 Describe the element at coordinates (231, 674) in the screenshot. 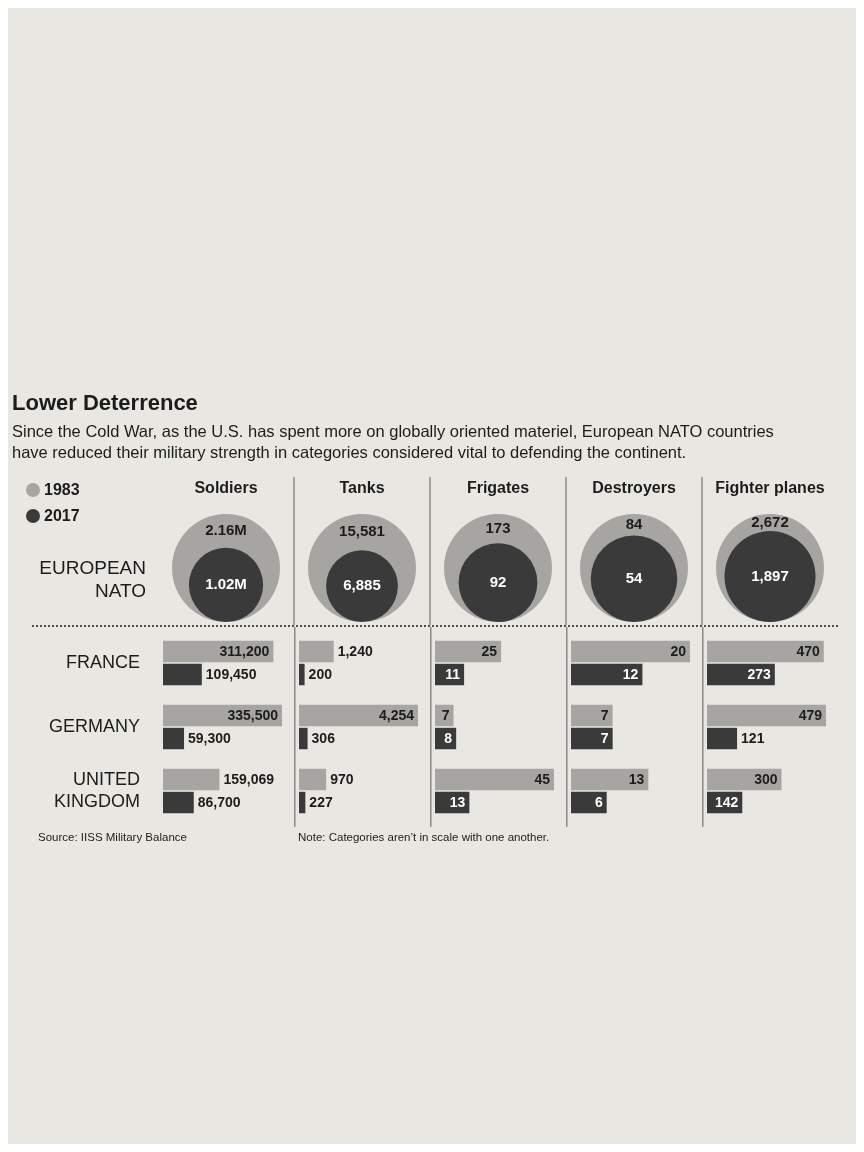

I see `data-label: 109,450` at that location.